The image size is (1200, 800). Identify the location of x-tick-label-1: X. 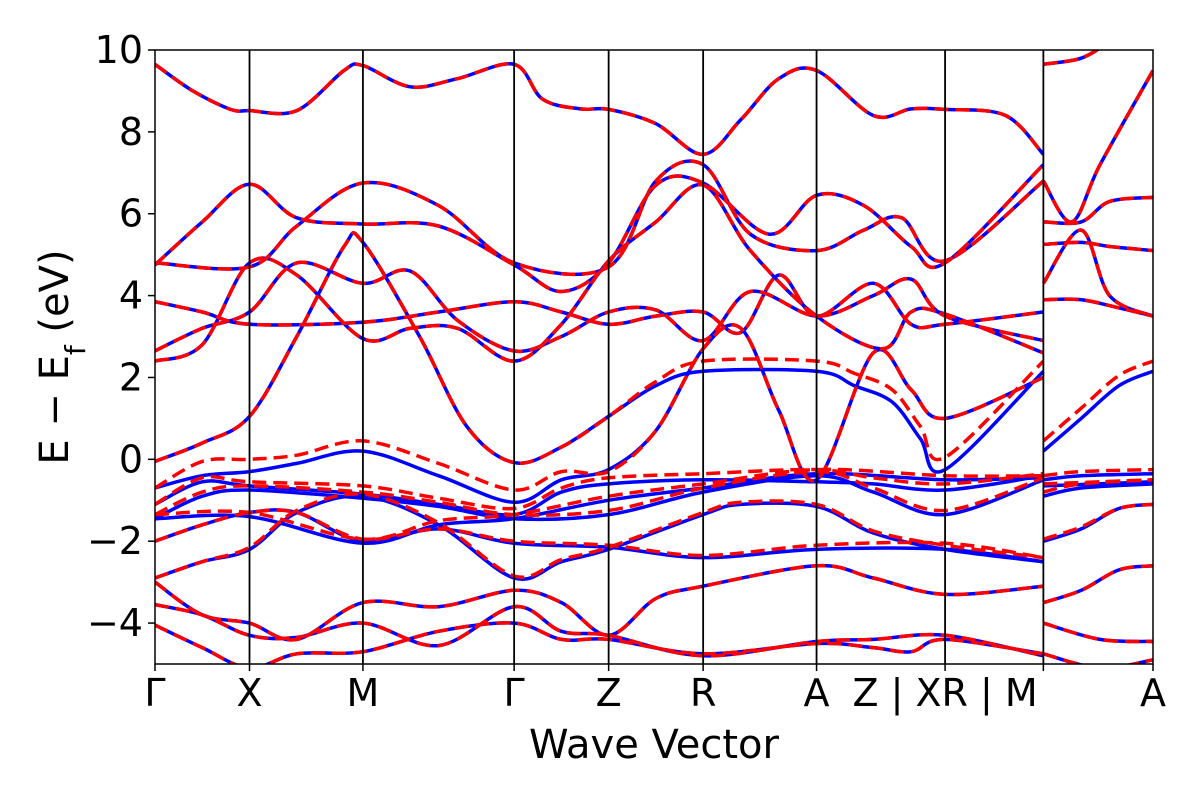
(249, 693).